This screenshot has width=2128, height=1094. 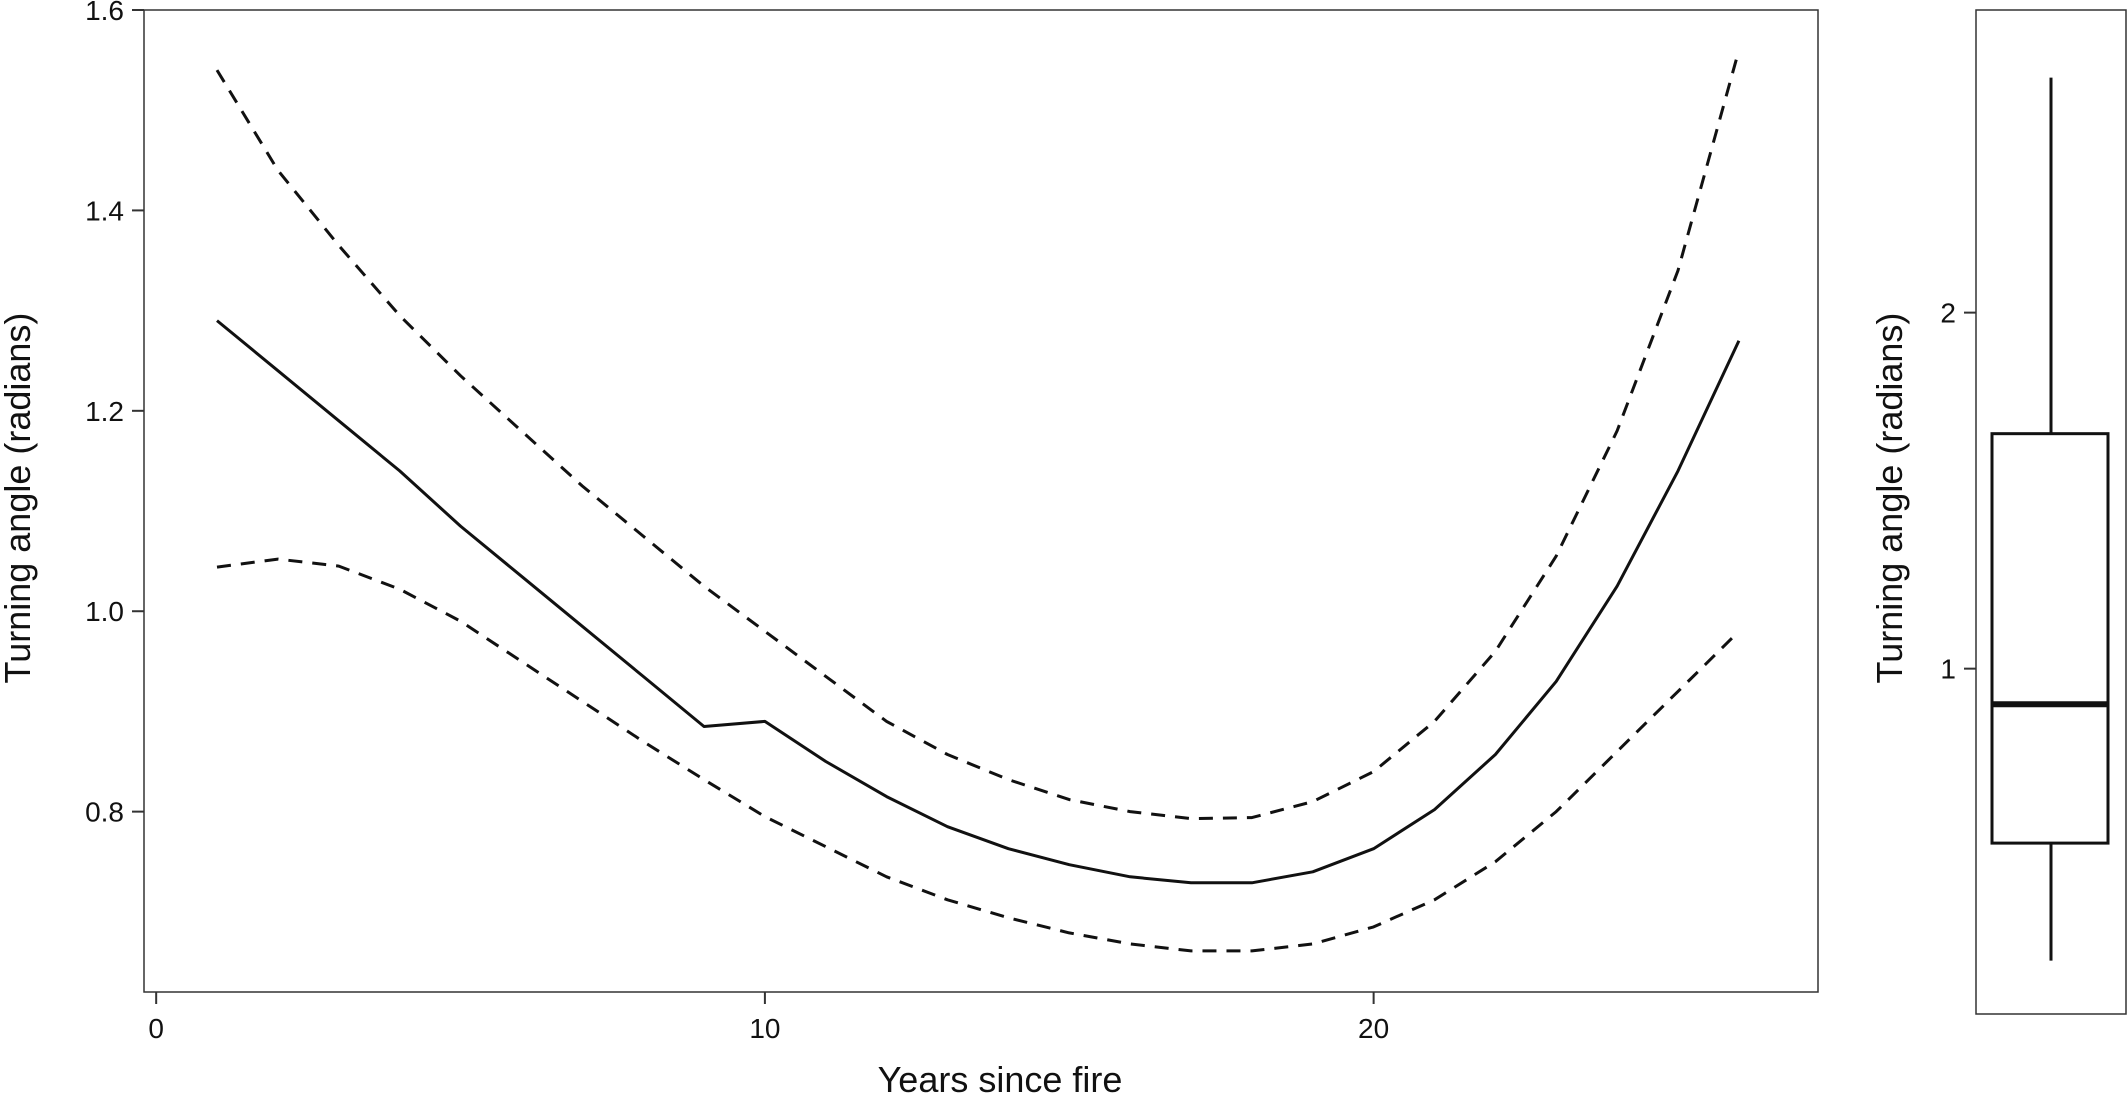 I want to click on y-axis-label: Turning angle (radians), so click(x=19, y=498).